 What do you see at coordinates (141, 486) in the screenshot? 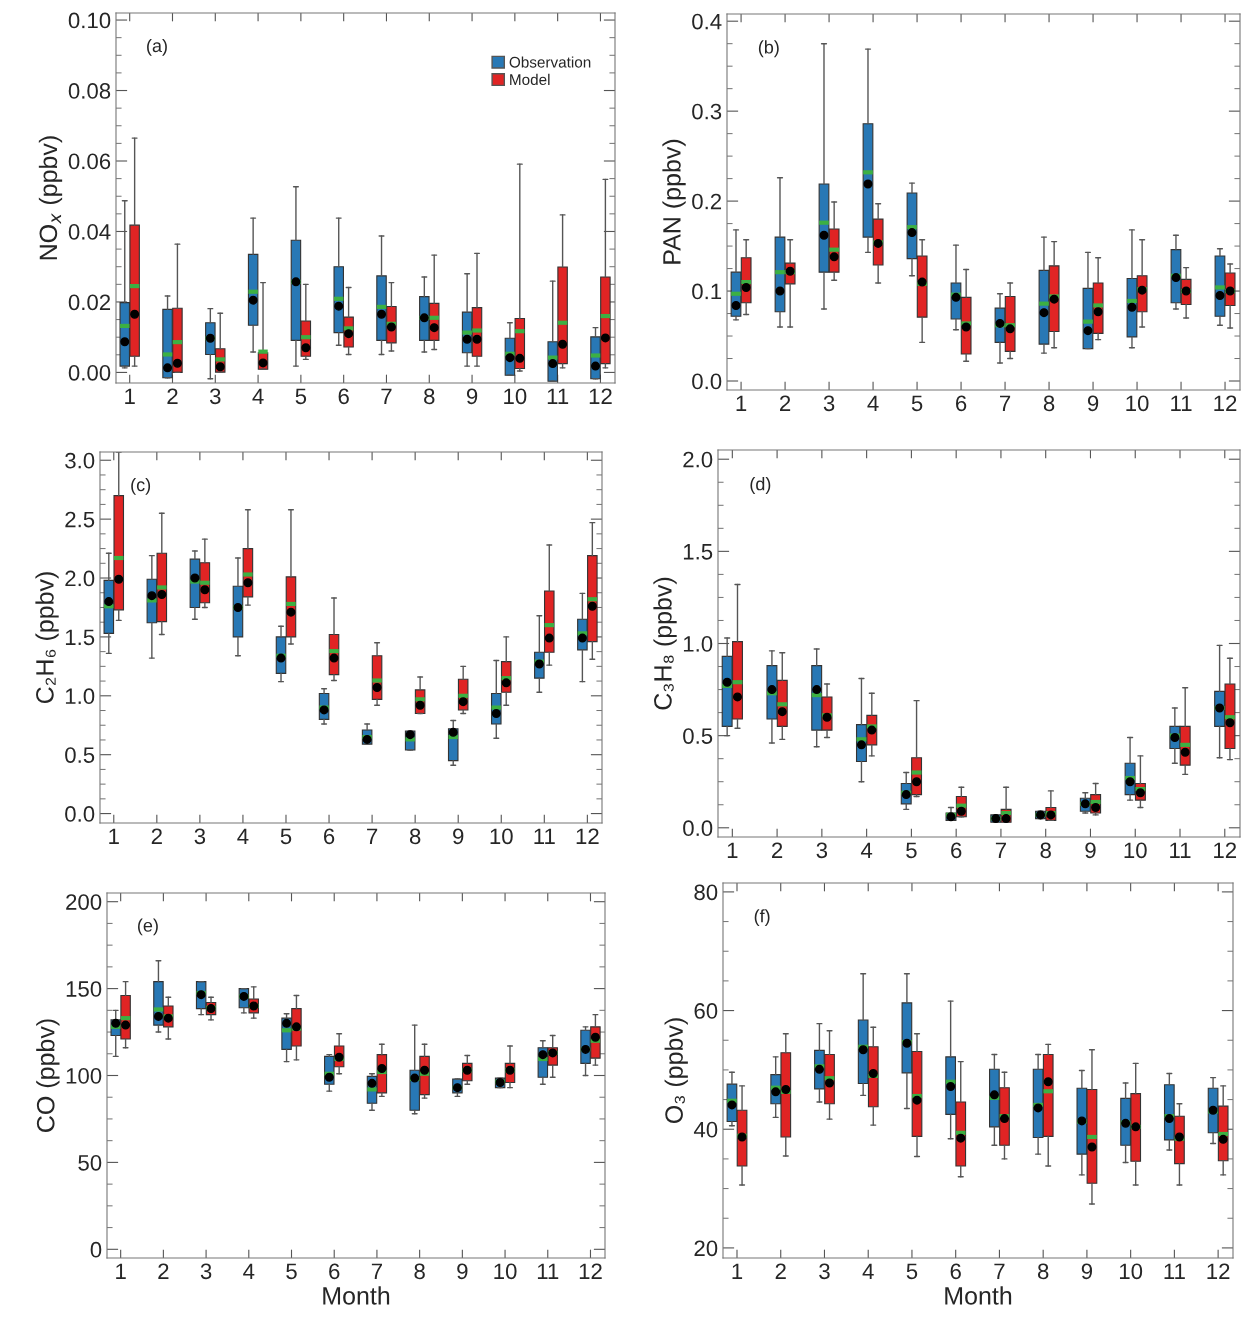
I see `annotation: (c)` at bounding box center [141, 486].